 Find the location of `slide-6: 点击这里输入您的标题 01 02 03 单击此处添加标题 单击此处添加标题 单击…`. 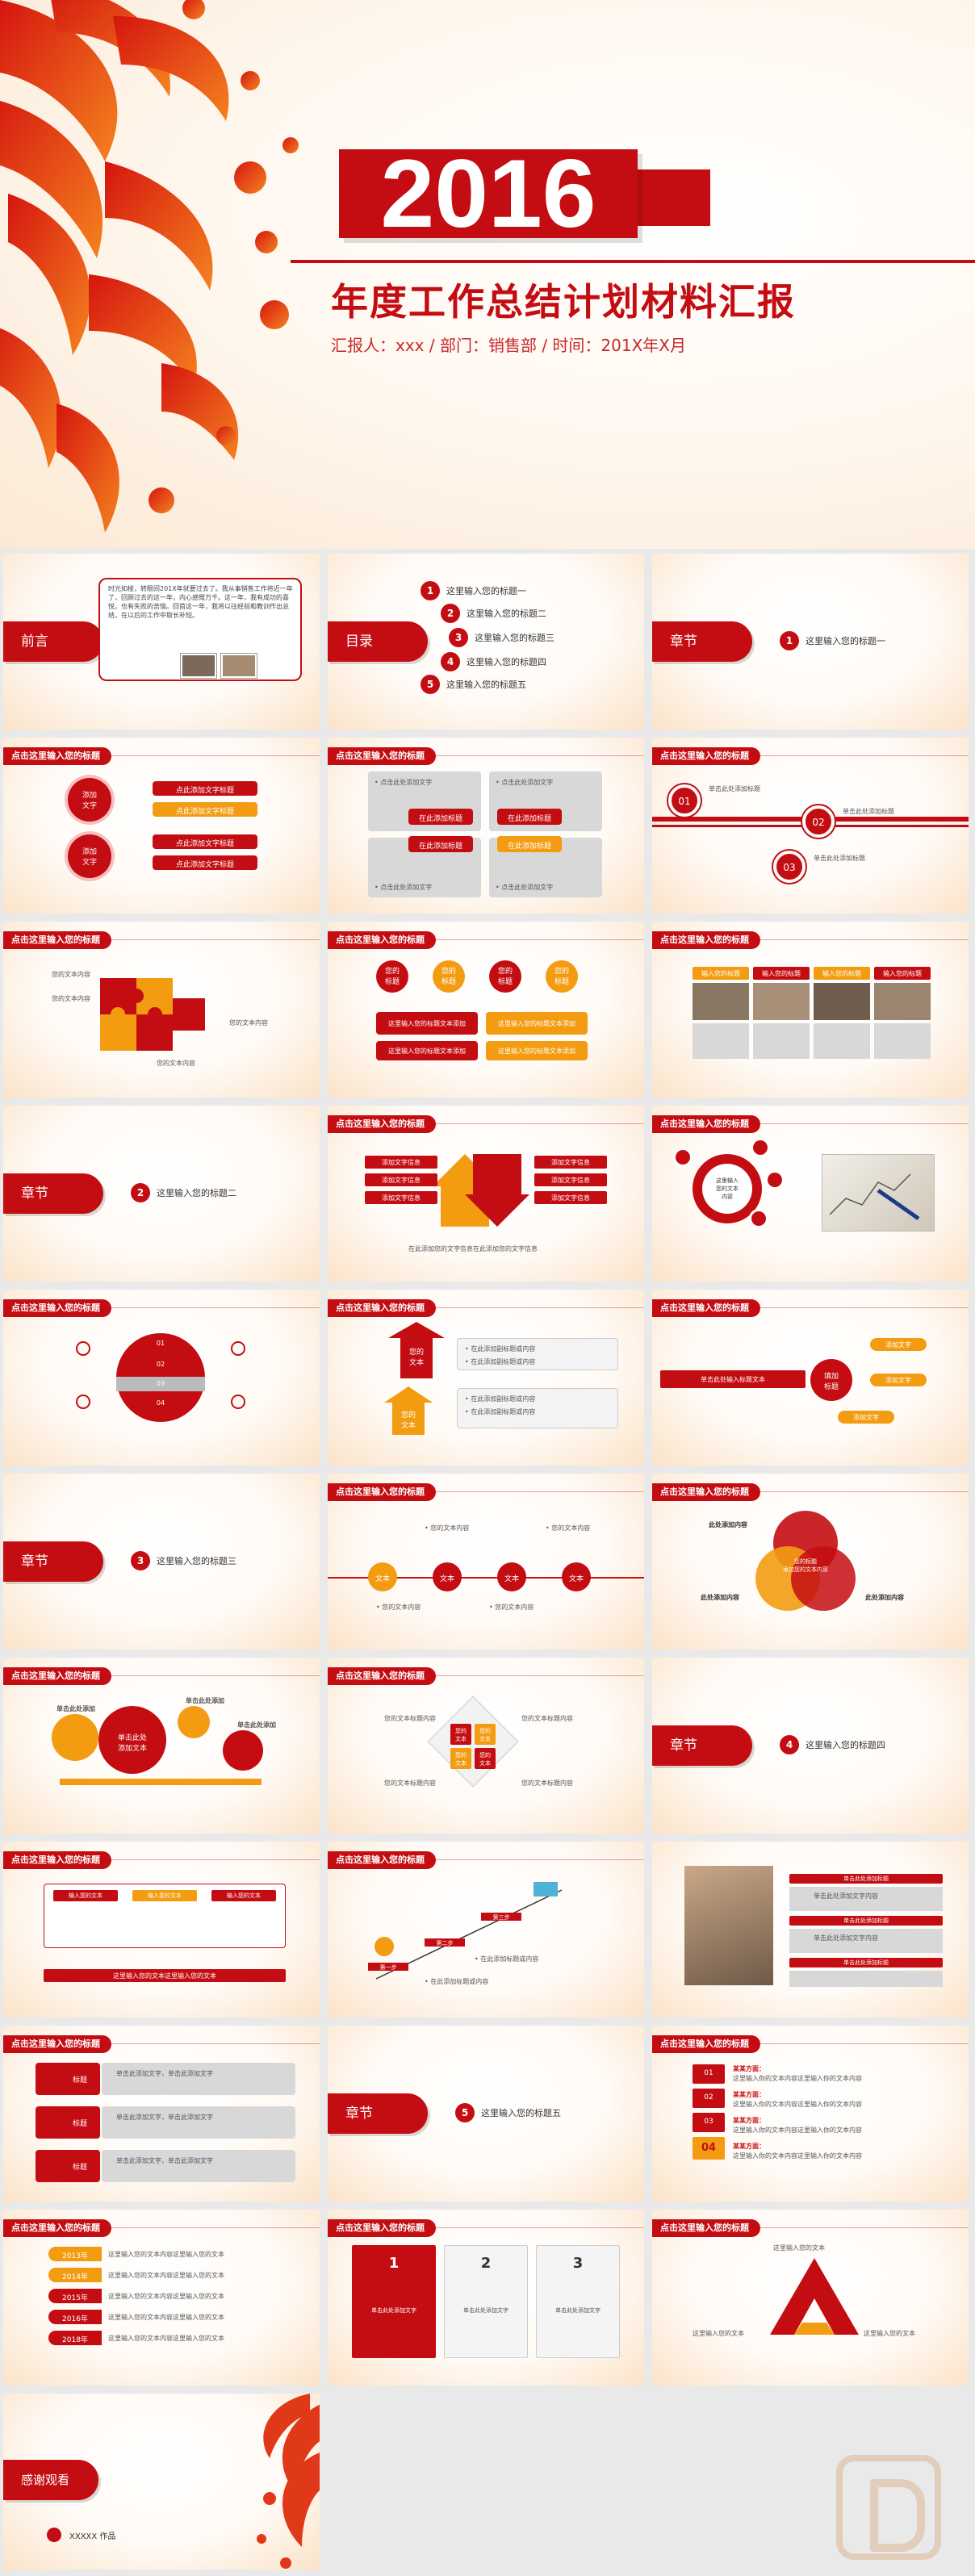

slide-6: 点击这里输入您的标题 01 02 03 单击此处添加标题 单击此处添加标题 单击… is located at coordinates (810, 826).